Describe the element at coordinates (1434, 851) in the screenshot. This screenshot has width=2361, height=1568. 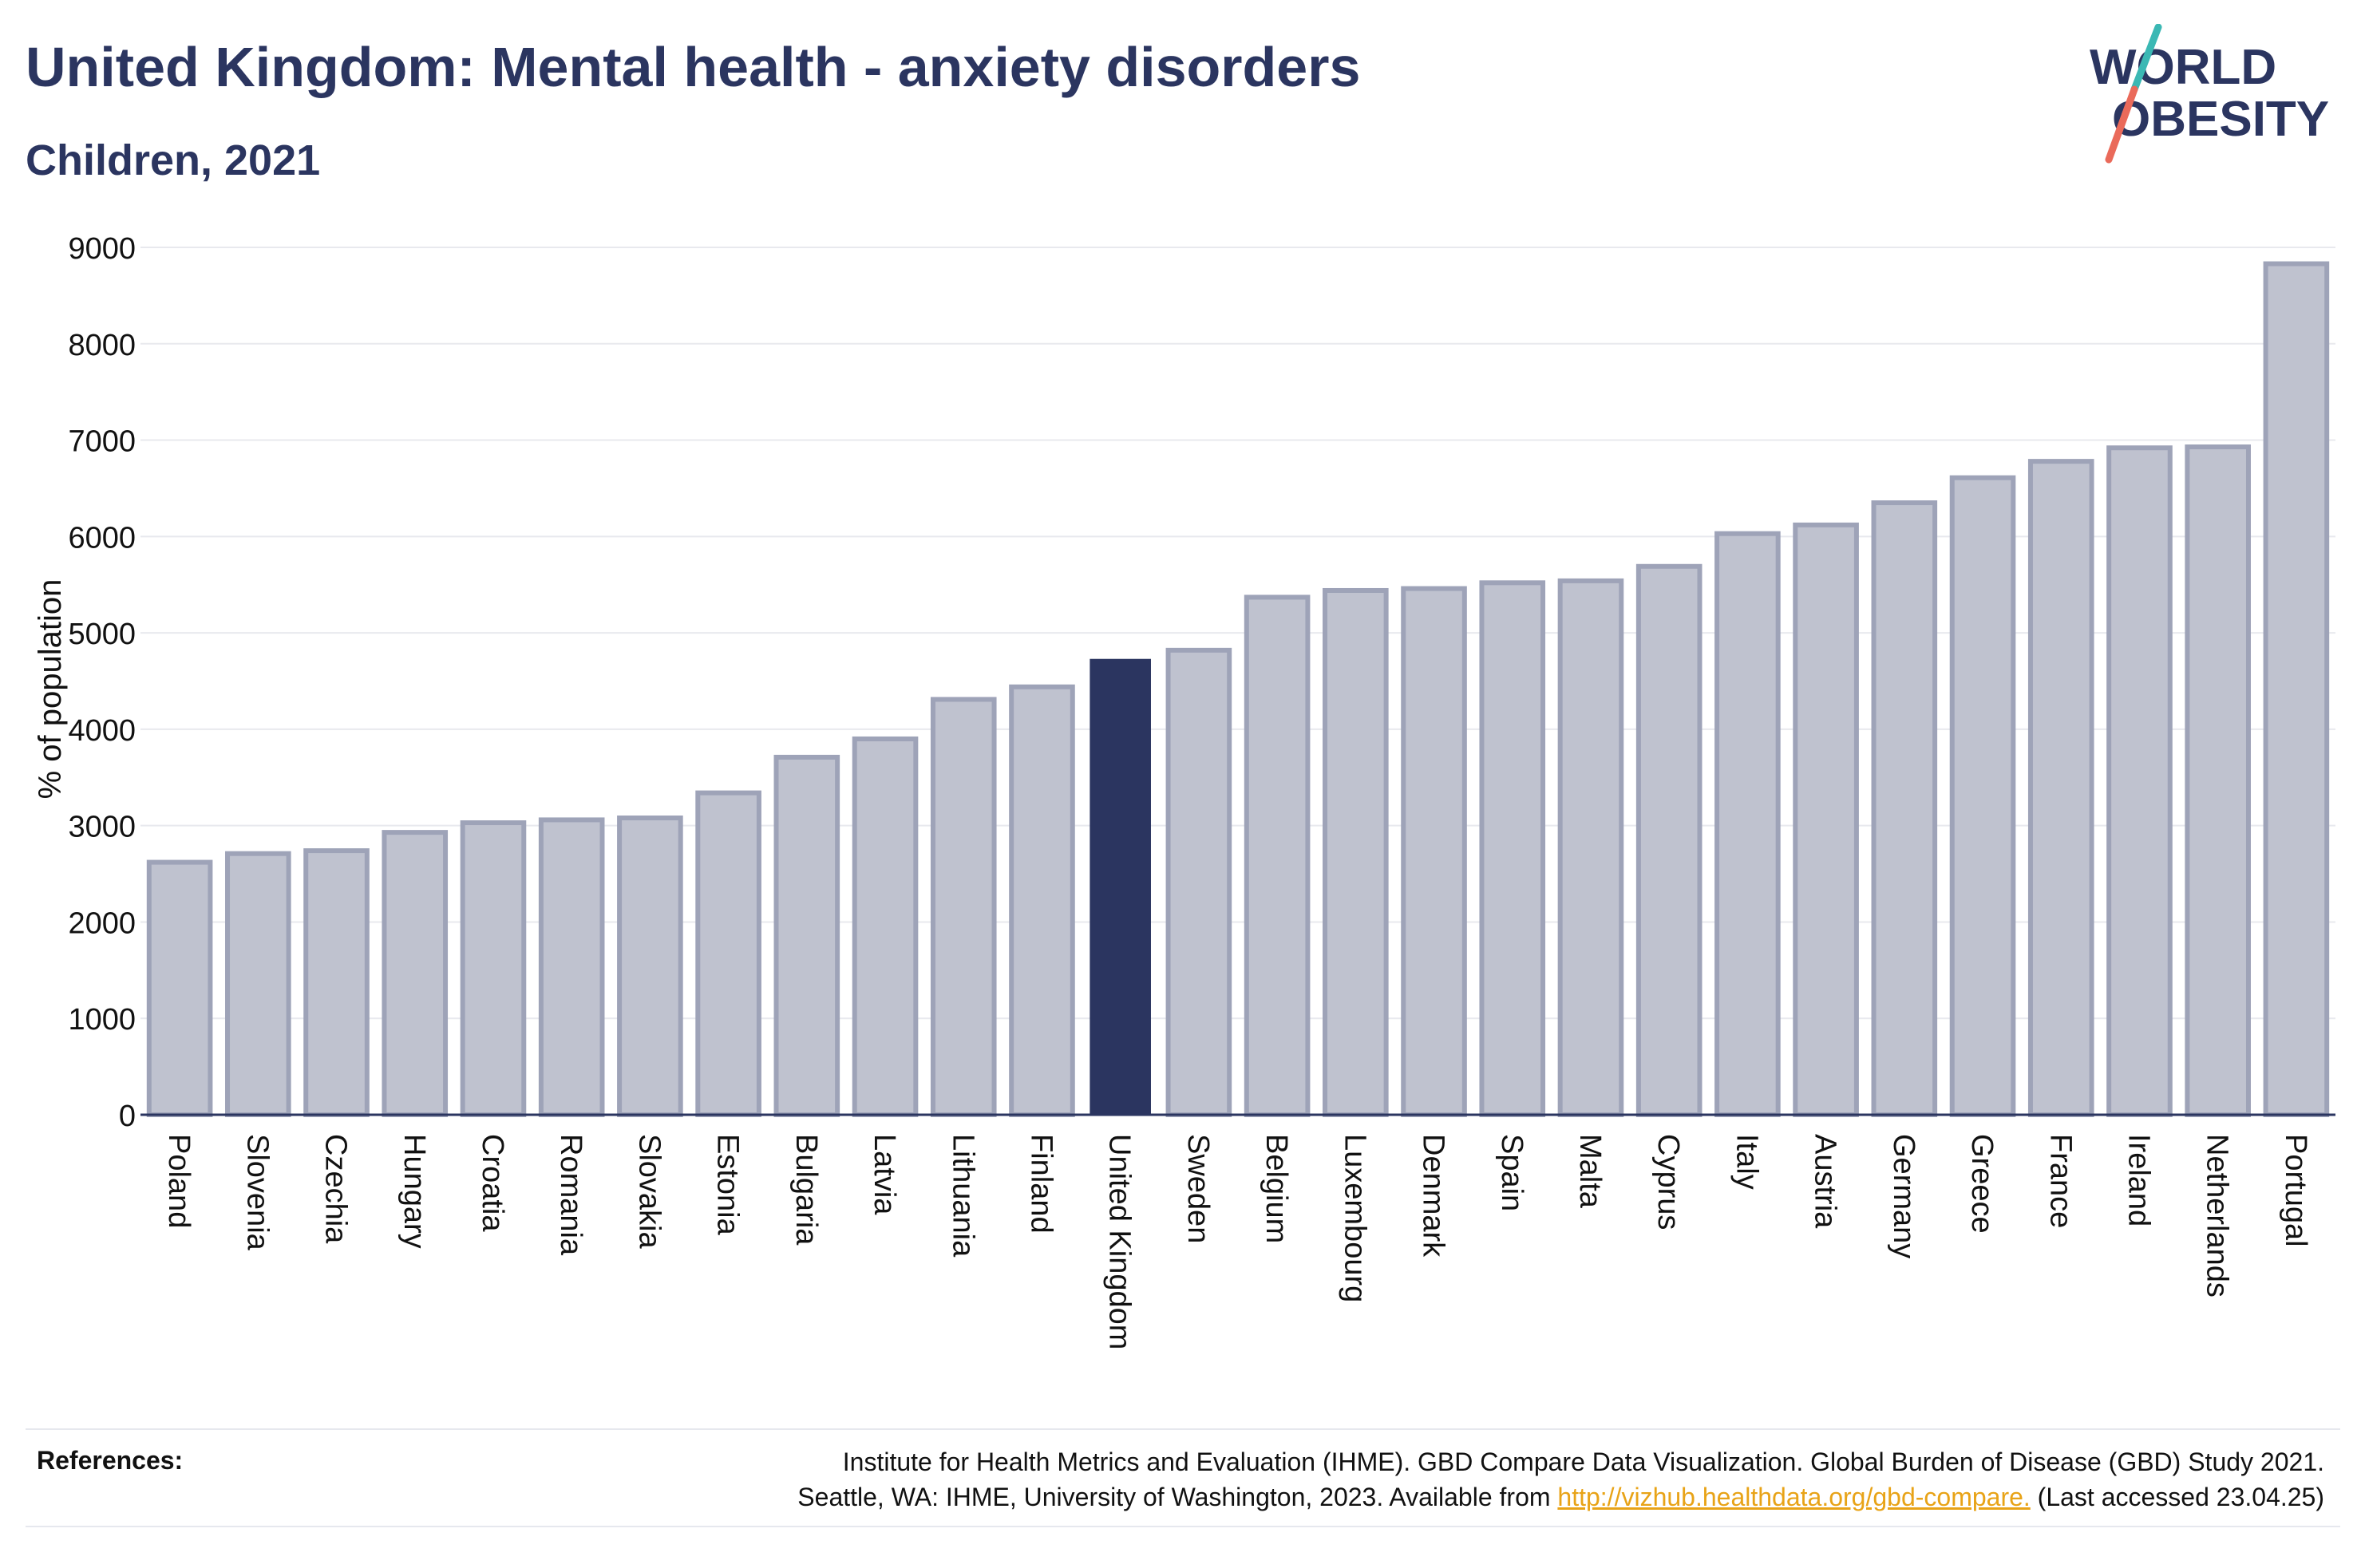
I see `bar-denmark` at that location.